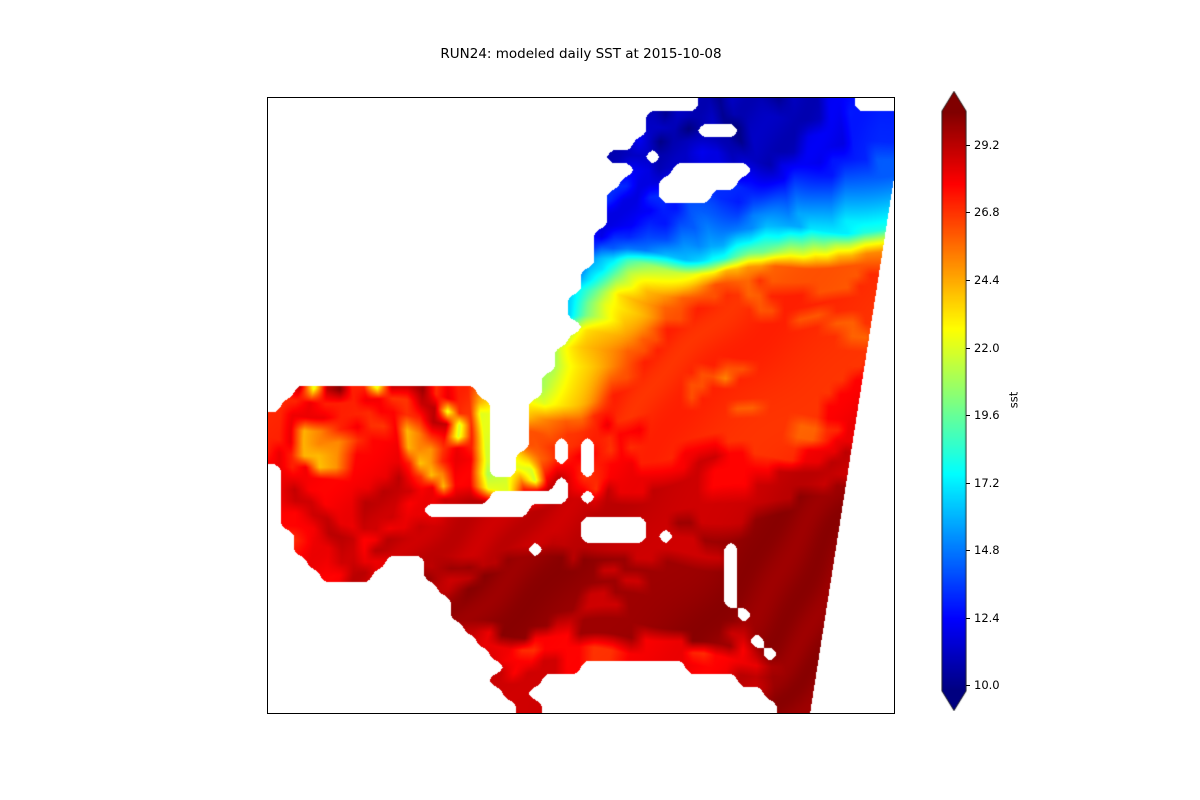 The image size is (1200, 800). What do you see at coordinates (987, 685) in the screenshot?
I see `colorbar-tick-label: 10.0` at bounding box center [987, 685].